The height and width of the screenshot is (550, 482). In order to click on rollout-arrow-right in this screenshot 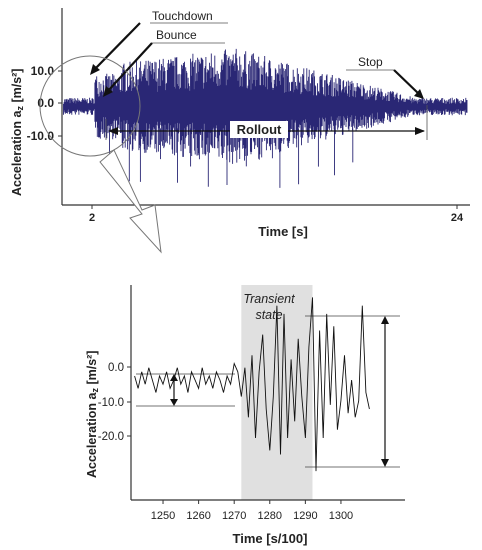, I will do `click(420, 131)`.